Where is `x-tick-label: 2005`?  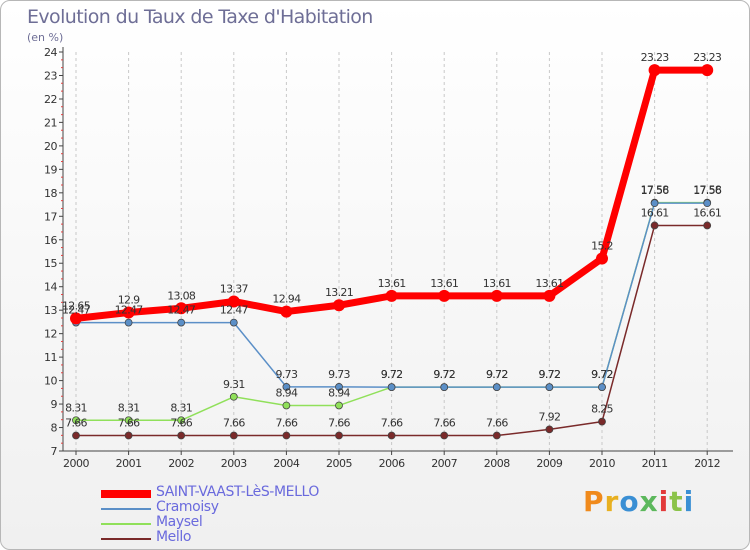
x-tick-label: 2005 is located at coordinates (339, 463).